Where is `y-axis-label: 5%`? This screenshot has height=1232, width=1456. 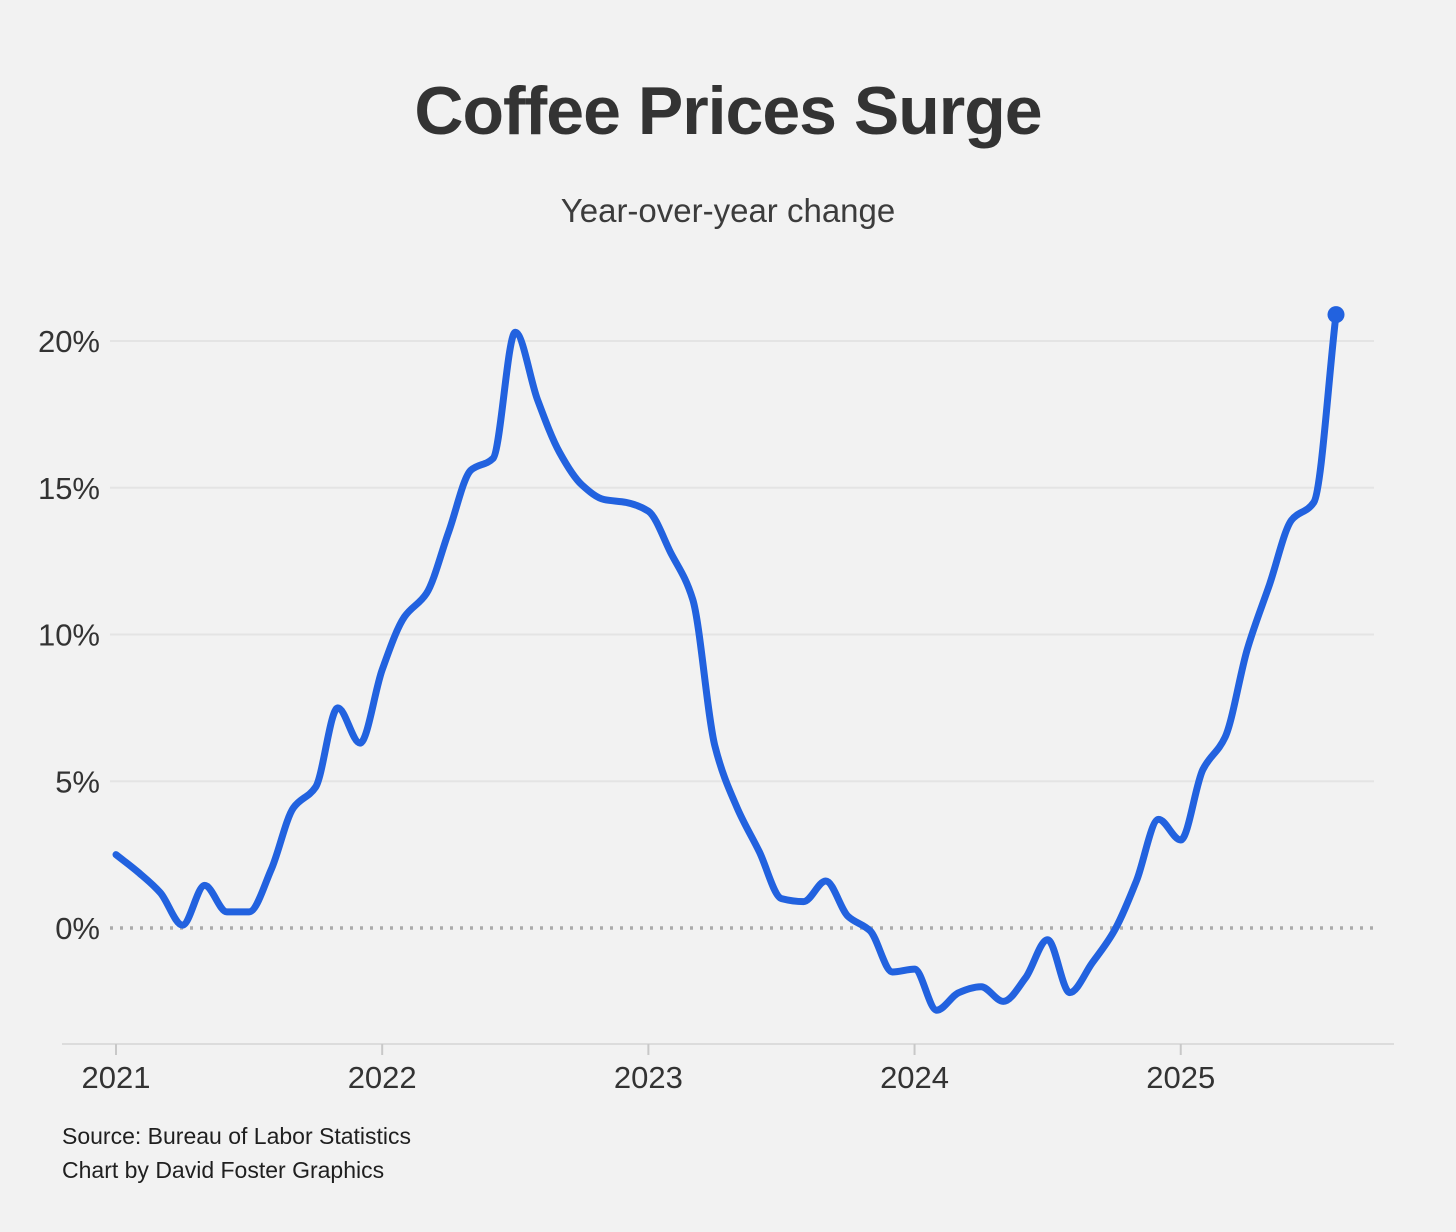
y-axis-label: 5% is located at coordinates (77, 781).